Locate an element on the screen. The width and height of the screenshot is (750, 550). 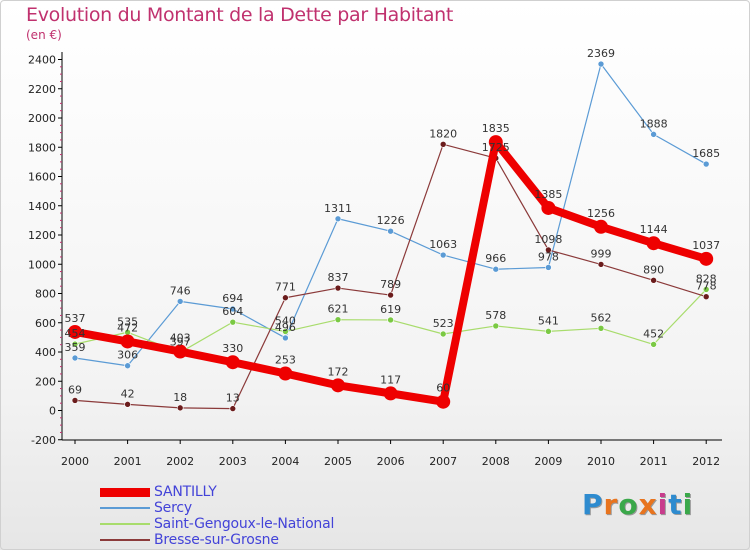
data-label-bresse-sur-grosne: 789 is located at coordinates (390, 284).